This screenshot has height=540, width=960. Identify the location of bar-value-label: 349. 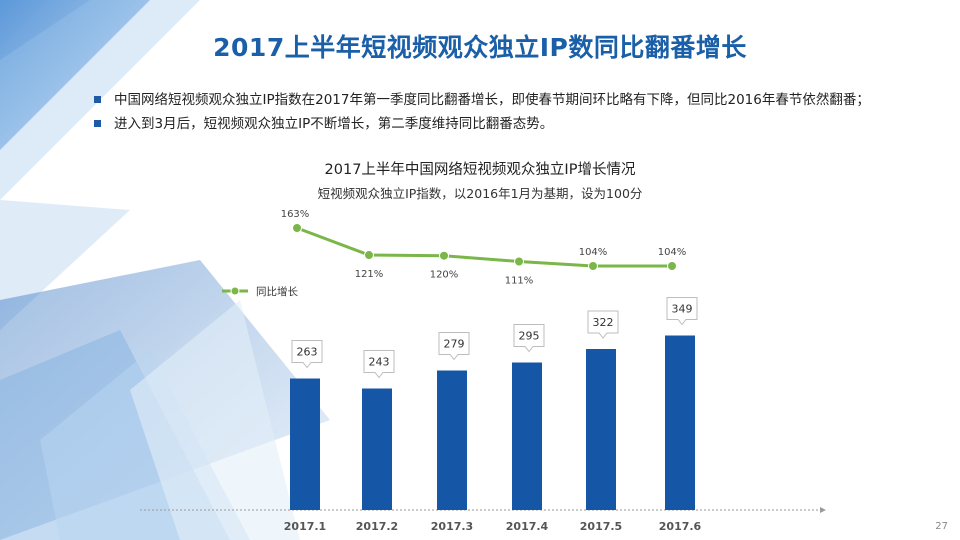
(682, 309).